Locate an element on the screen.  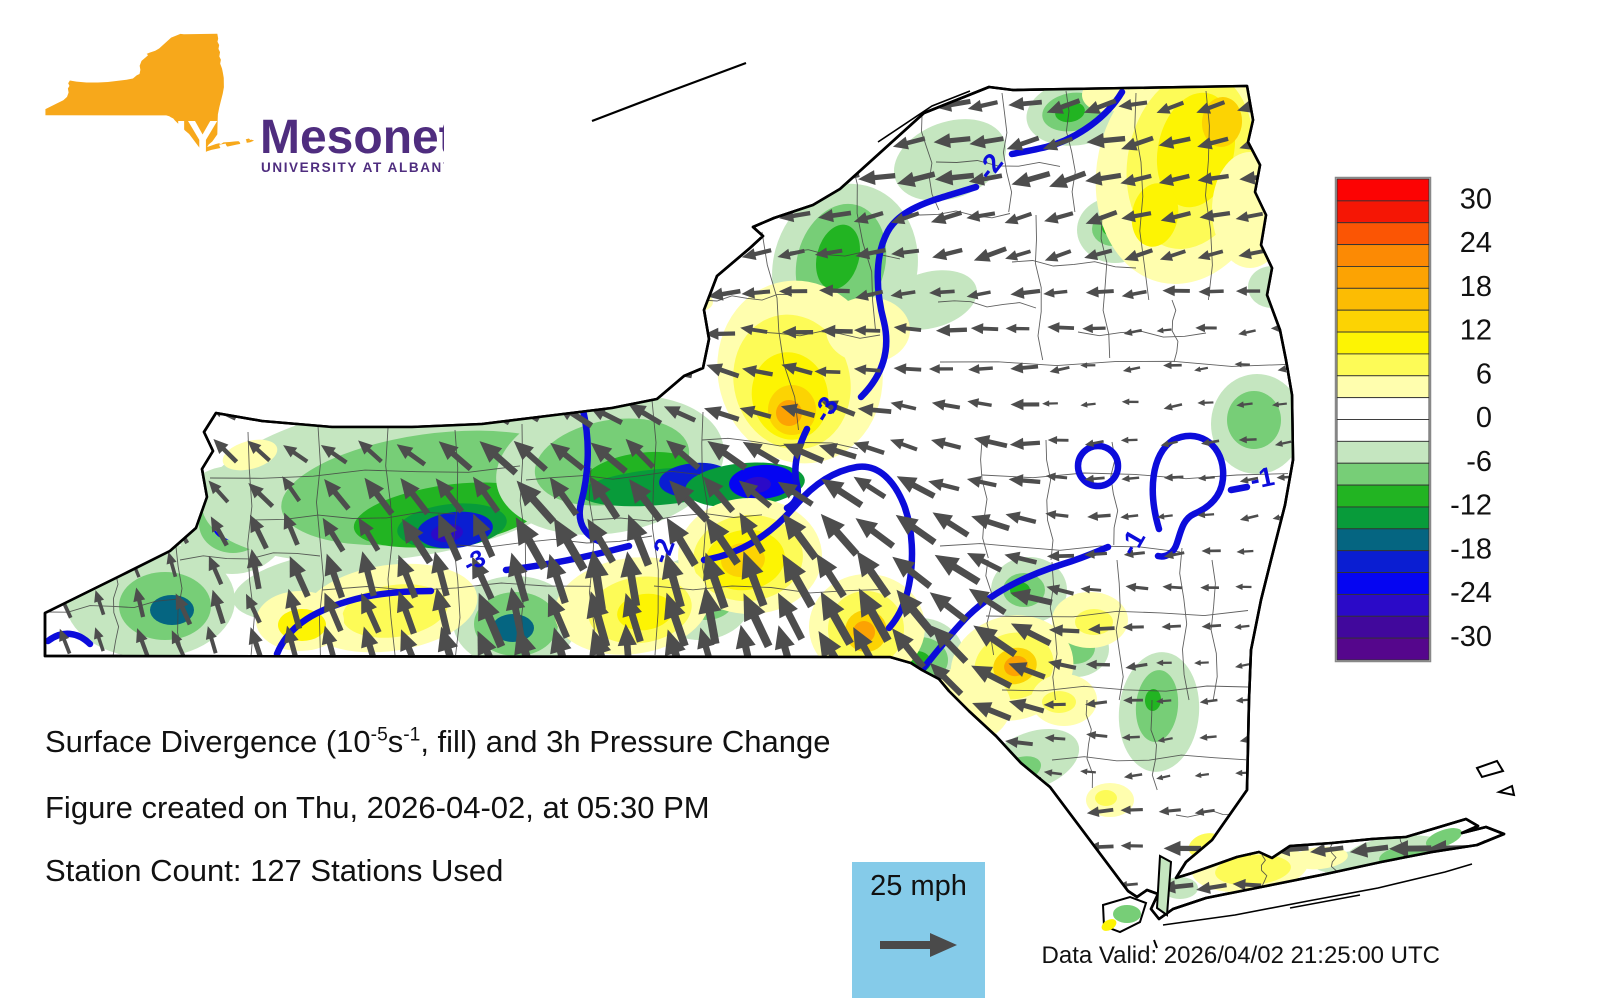
colorbar-tick-label: -18 is located at coordinates (1471, 549).